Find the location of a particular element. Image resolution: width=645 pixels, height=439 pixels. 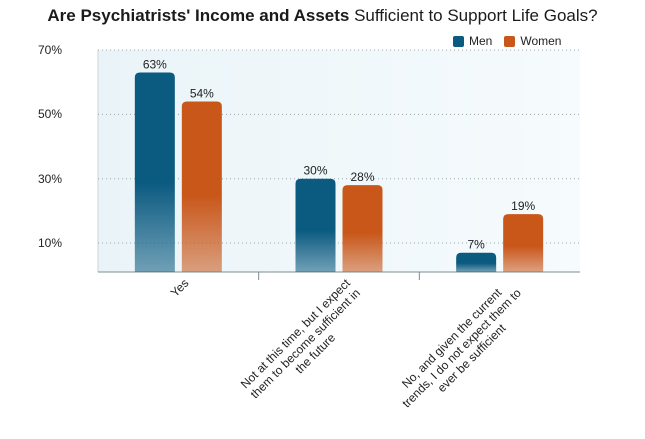

data-label: 54% is located at coordinates (202, 93).